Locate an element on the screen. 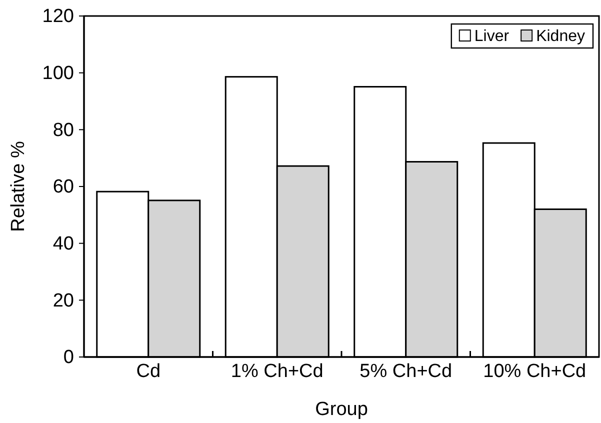 Image resolution: width=601 pixels, height=423 pixels. x-tick-label: Cd is located at coordinates (148, 371).